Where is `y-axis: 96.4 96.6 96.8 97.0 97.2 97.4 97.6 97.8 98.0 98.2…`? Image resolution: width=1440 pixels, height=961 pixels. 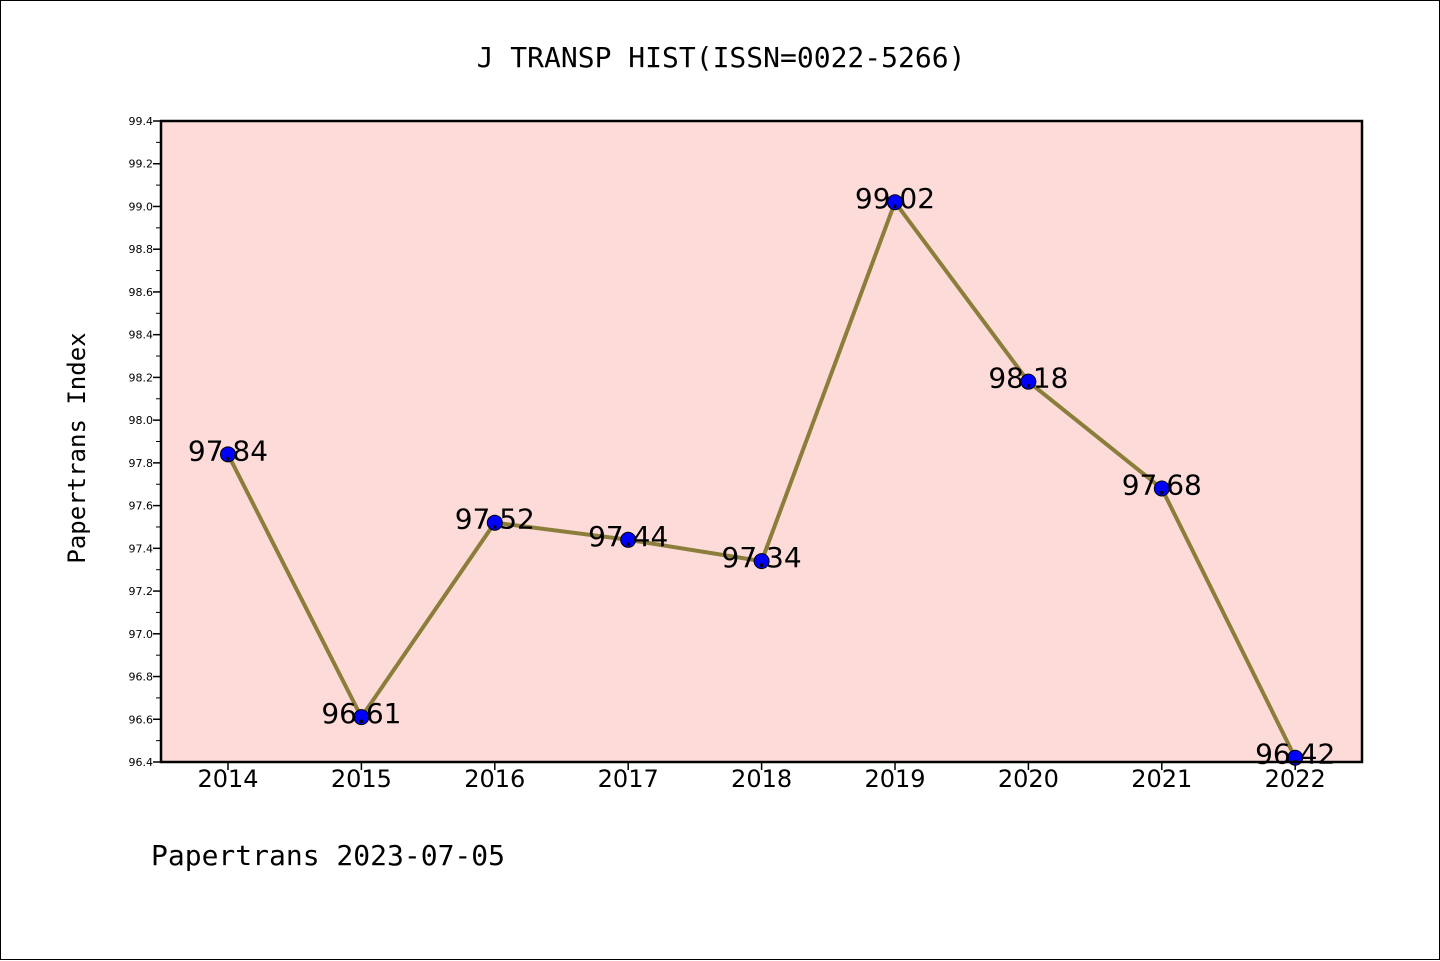 y-axis: 96.4 96.6 96.8 97.0 97.2 97.4 97.6 97.8 98.0 98.2… is located at coordinates (145, 442).